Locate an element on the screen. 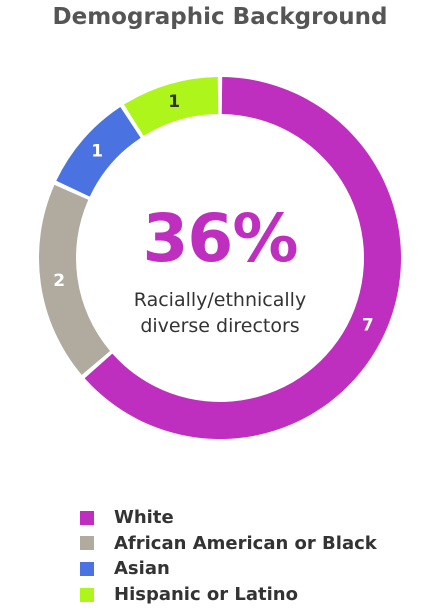  legend-swatch-hispanic-or-latino is located at coordinates (87, 594).